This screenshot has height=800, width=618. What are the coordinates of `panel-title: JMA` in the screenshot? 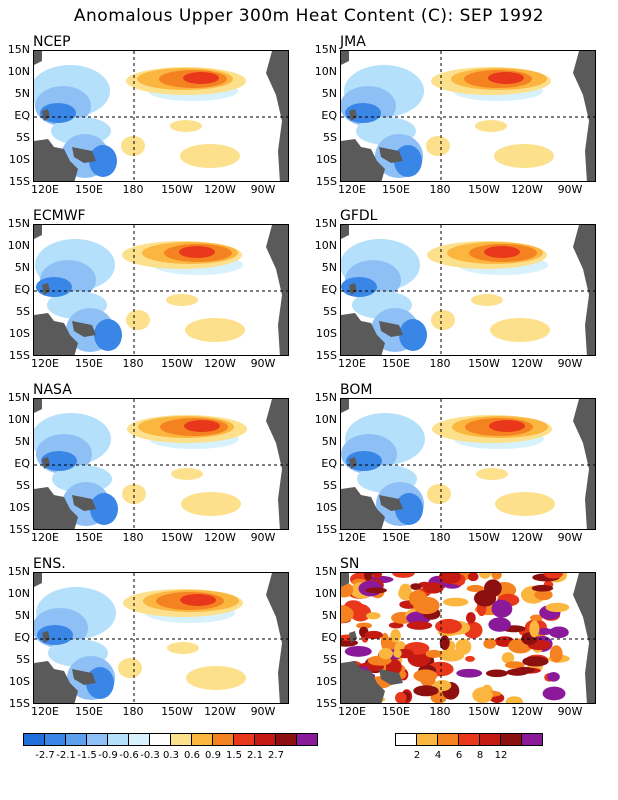 It's located at (353, 42).